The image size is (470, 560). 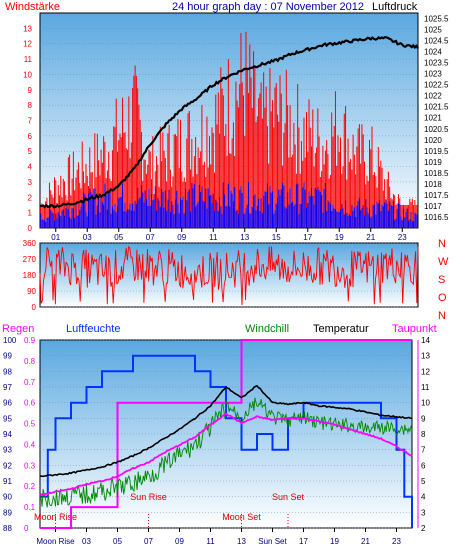 What do you see at coordinates (425, 387) in the screenshot?
I see `temperature-tick-label: 11` at bounding box center [425, 387].